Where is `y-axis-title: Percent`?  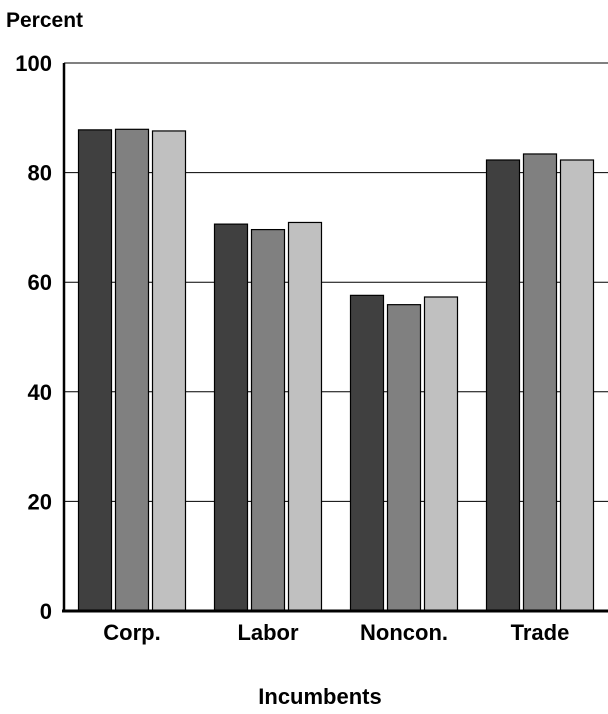 y-axis-title: Percent is located at coordinates (44, 20).